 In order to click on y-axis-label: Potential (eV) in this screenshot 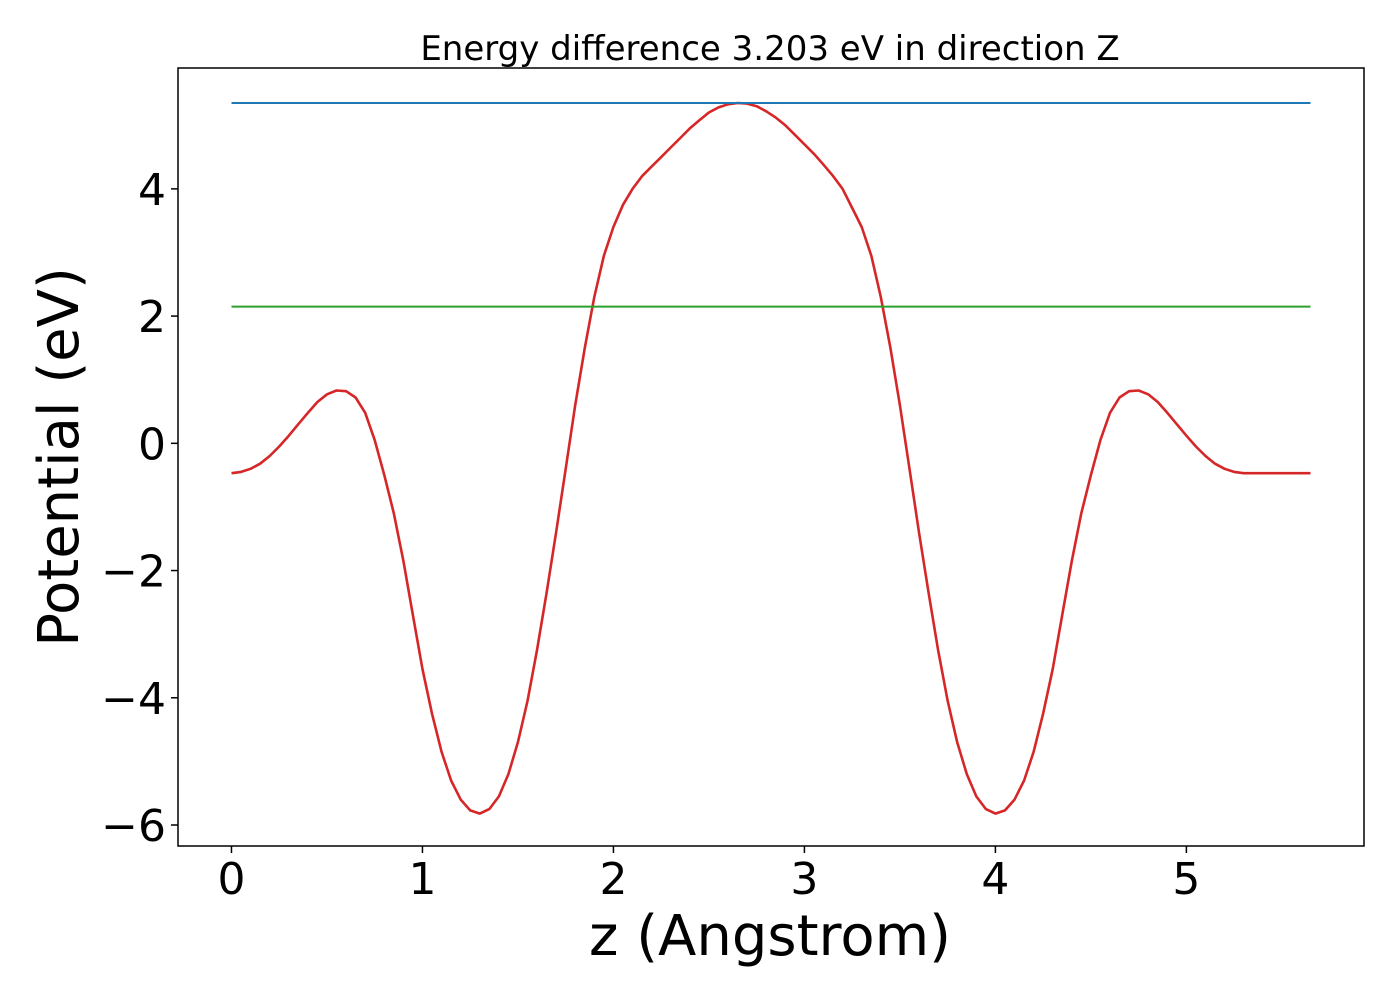, I will do `click(59, 457)`.